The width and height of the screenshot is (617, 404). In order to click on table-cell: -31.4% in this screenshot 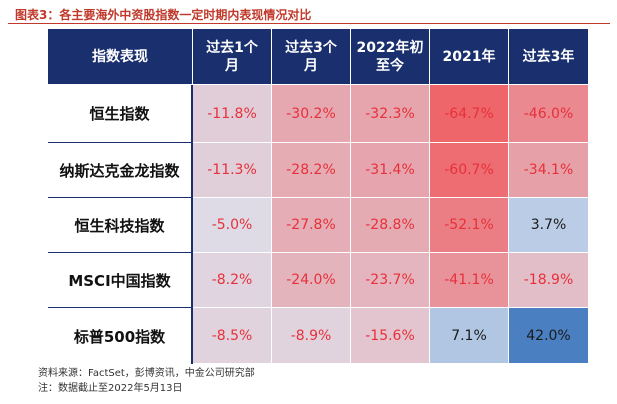, I will do `click(390, 170)`.